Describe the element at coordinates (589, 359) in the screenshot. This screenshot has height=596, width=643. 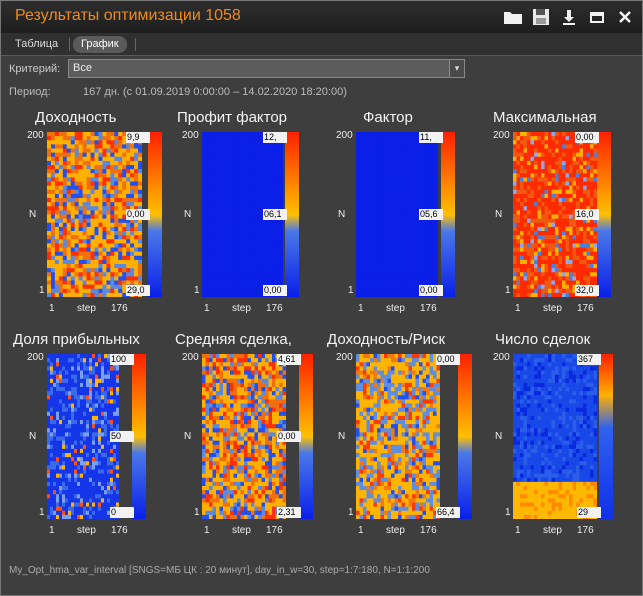
I see `color-scale-label: 367` at that location.